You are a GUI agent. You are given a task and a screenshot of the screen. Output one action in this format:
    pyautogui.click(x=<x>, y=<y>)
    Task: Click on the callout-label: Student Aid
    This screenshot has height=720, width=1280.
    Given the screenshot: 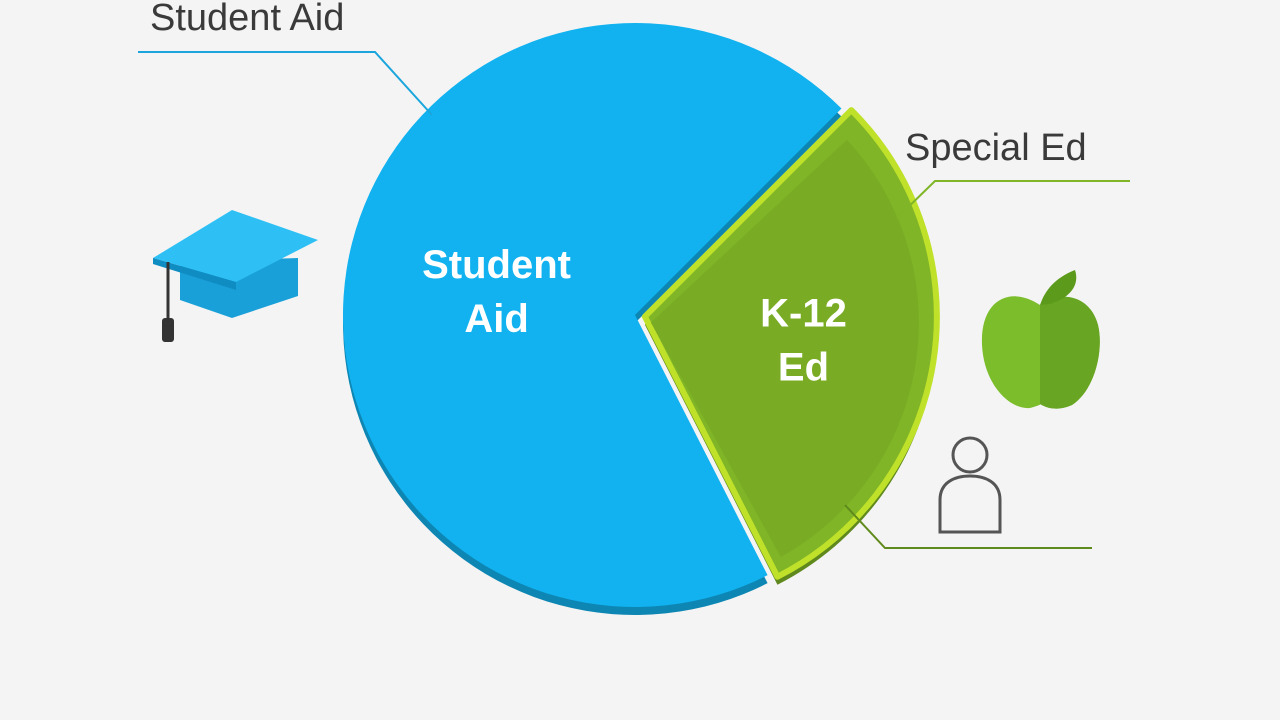 What is the action you would take?
    pyautogui.click(x=247, y=19)
    